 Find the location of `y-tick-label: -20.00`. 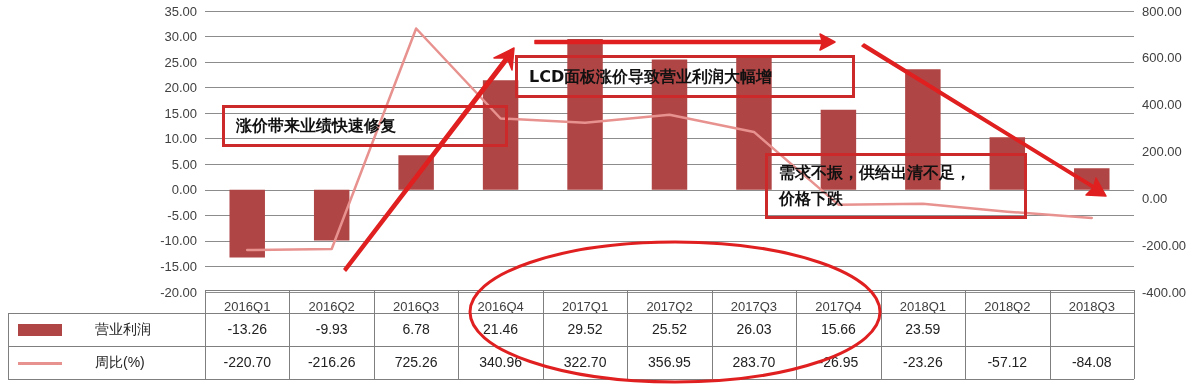

y-tick-label: -20.00 is located at coordinates (178, 292).